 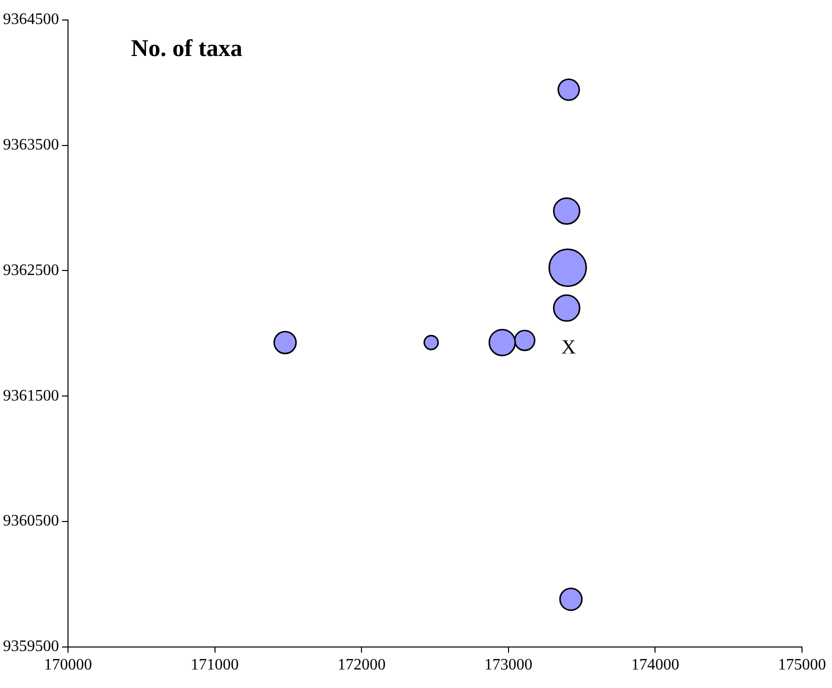 I want to click on y-tick-label: 9363500, so click(x=31, y=145).